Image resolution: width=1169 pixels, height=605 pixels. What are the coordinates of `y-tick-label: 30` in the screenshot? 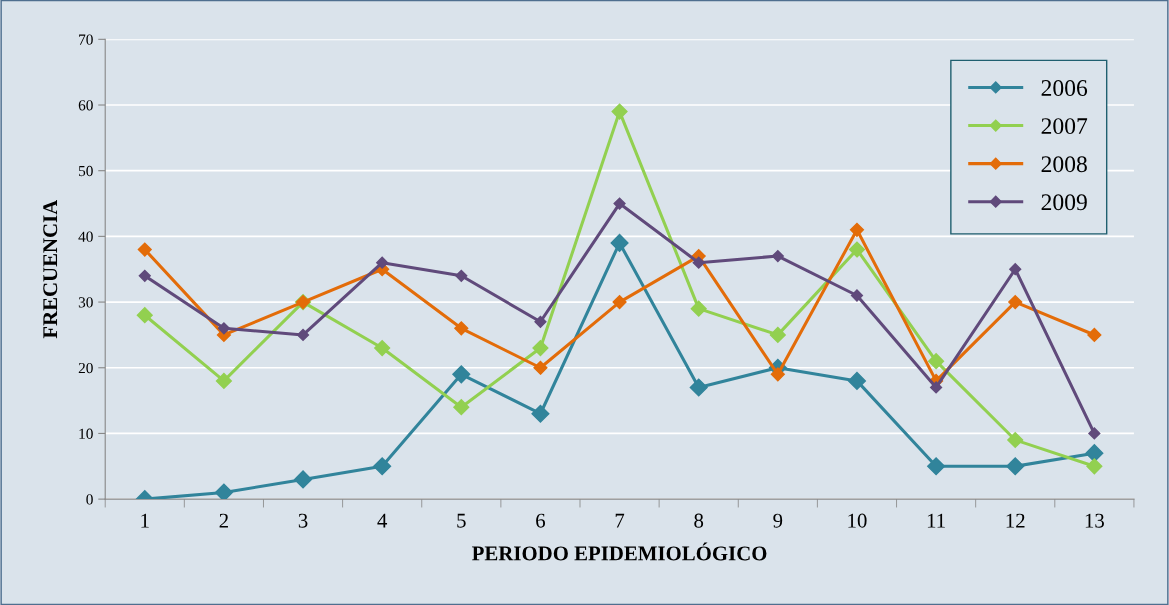 It's located at (85, 302).